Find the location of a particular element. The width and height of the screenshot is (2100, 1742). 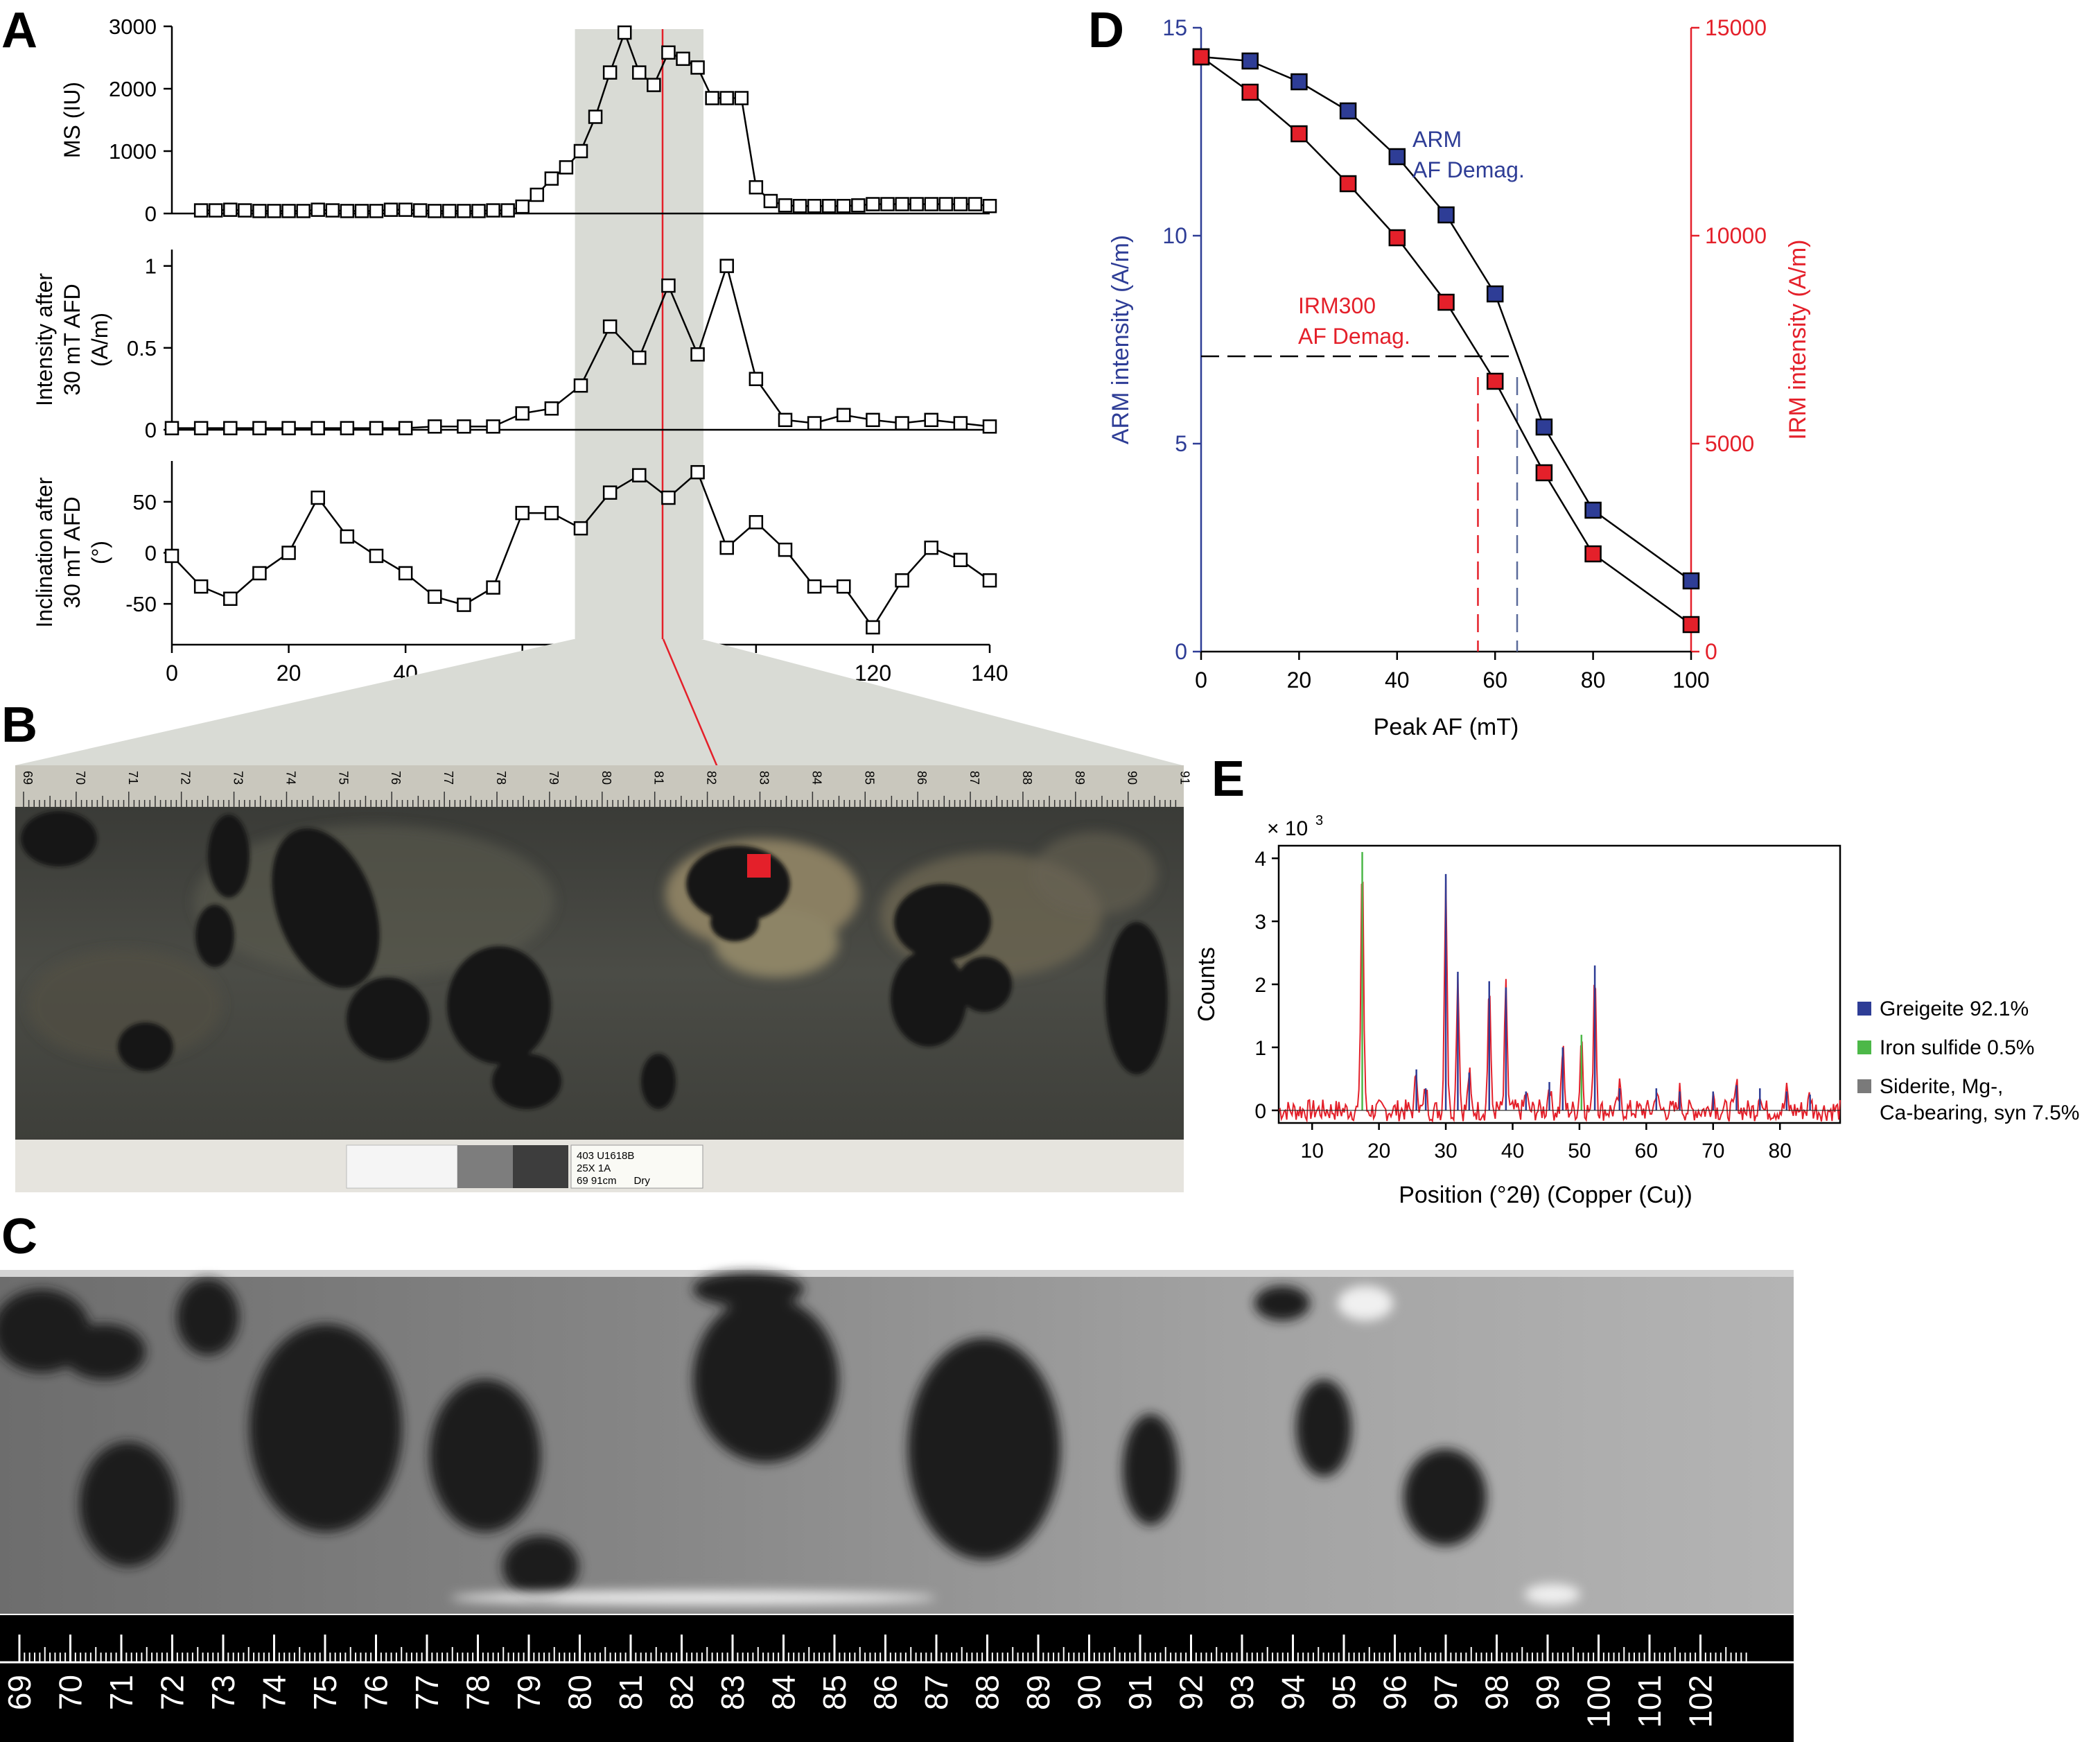

left-y-tick-label: 10 is located at coordinates (1174, 236).